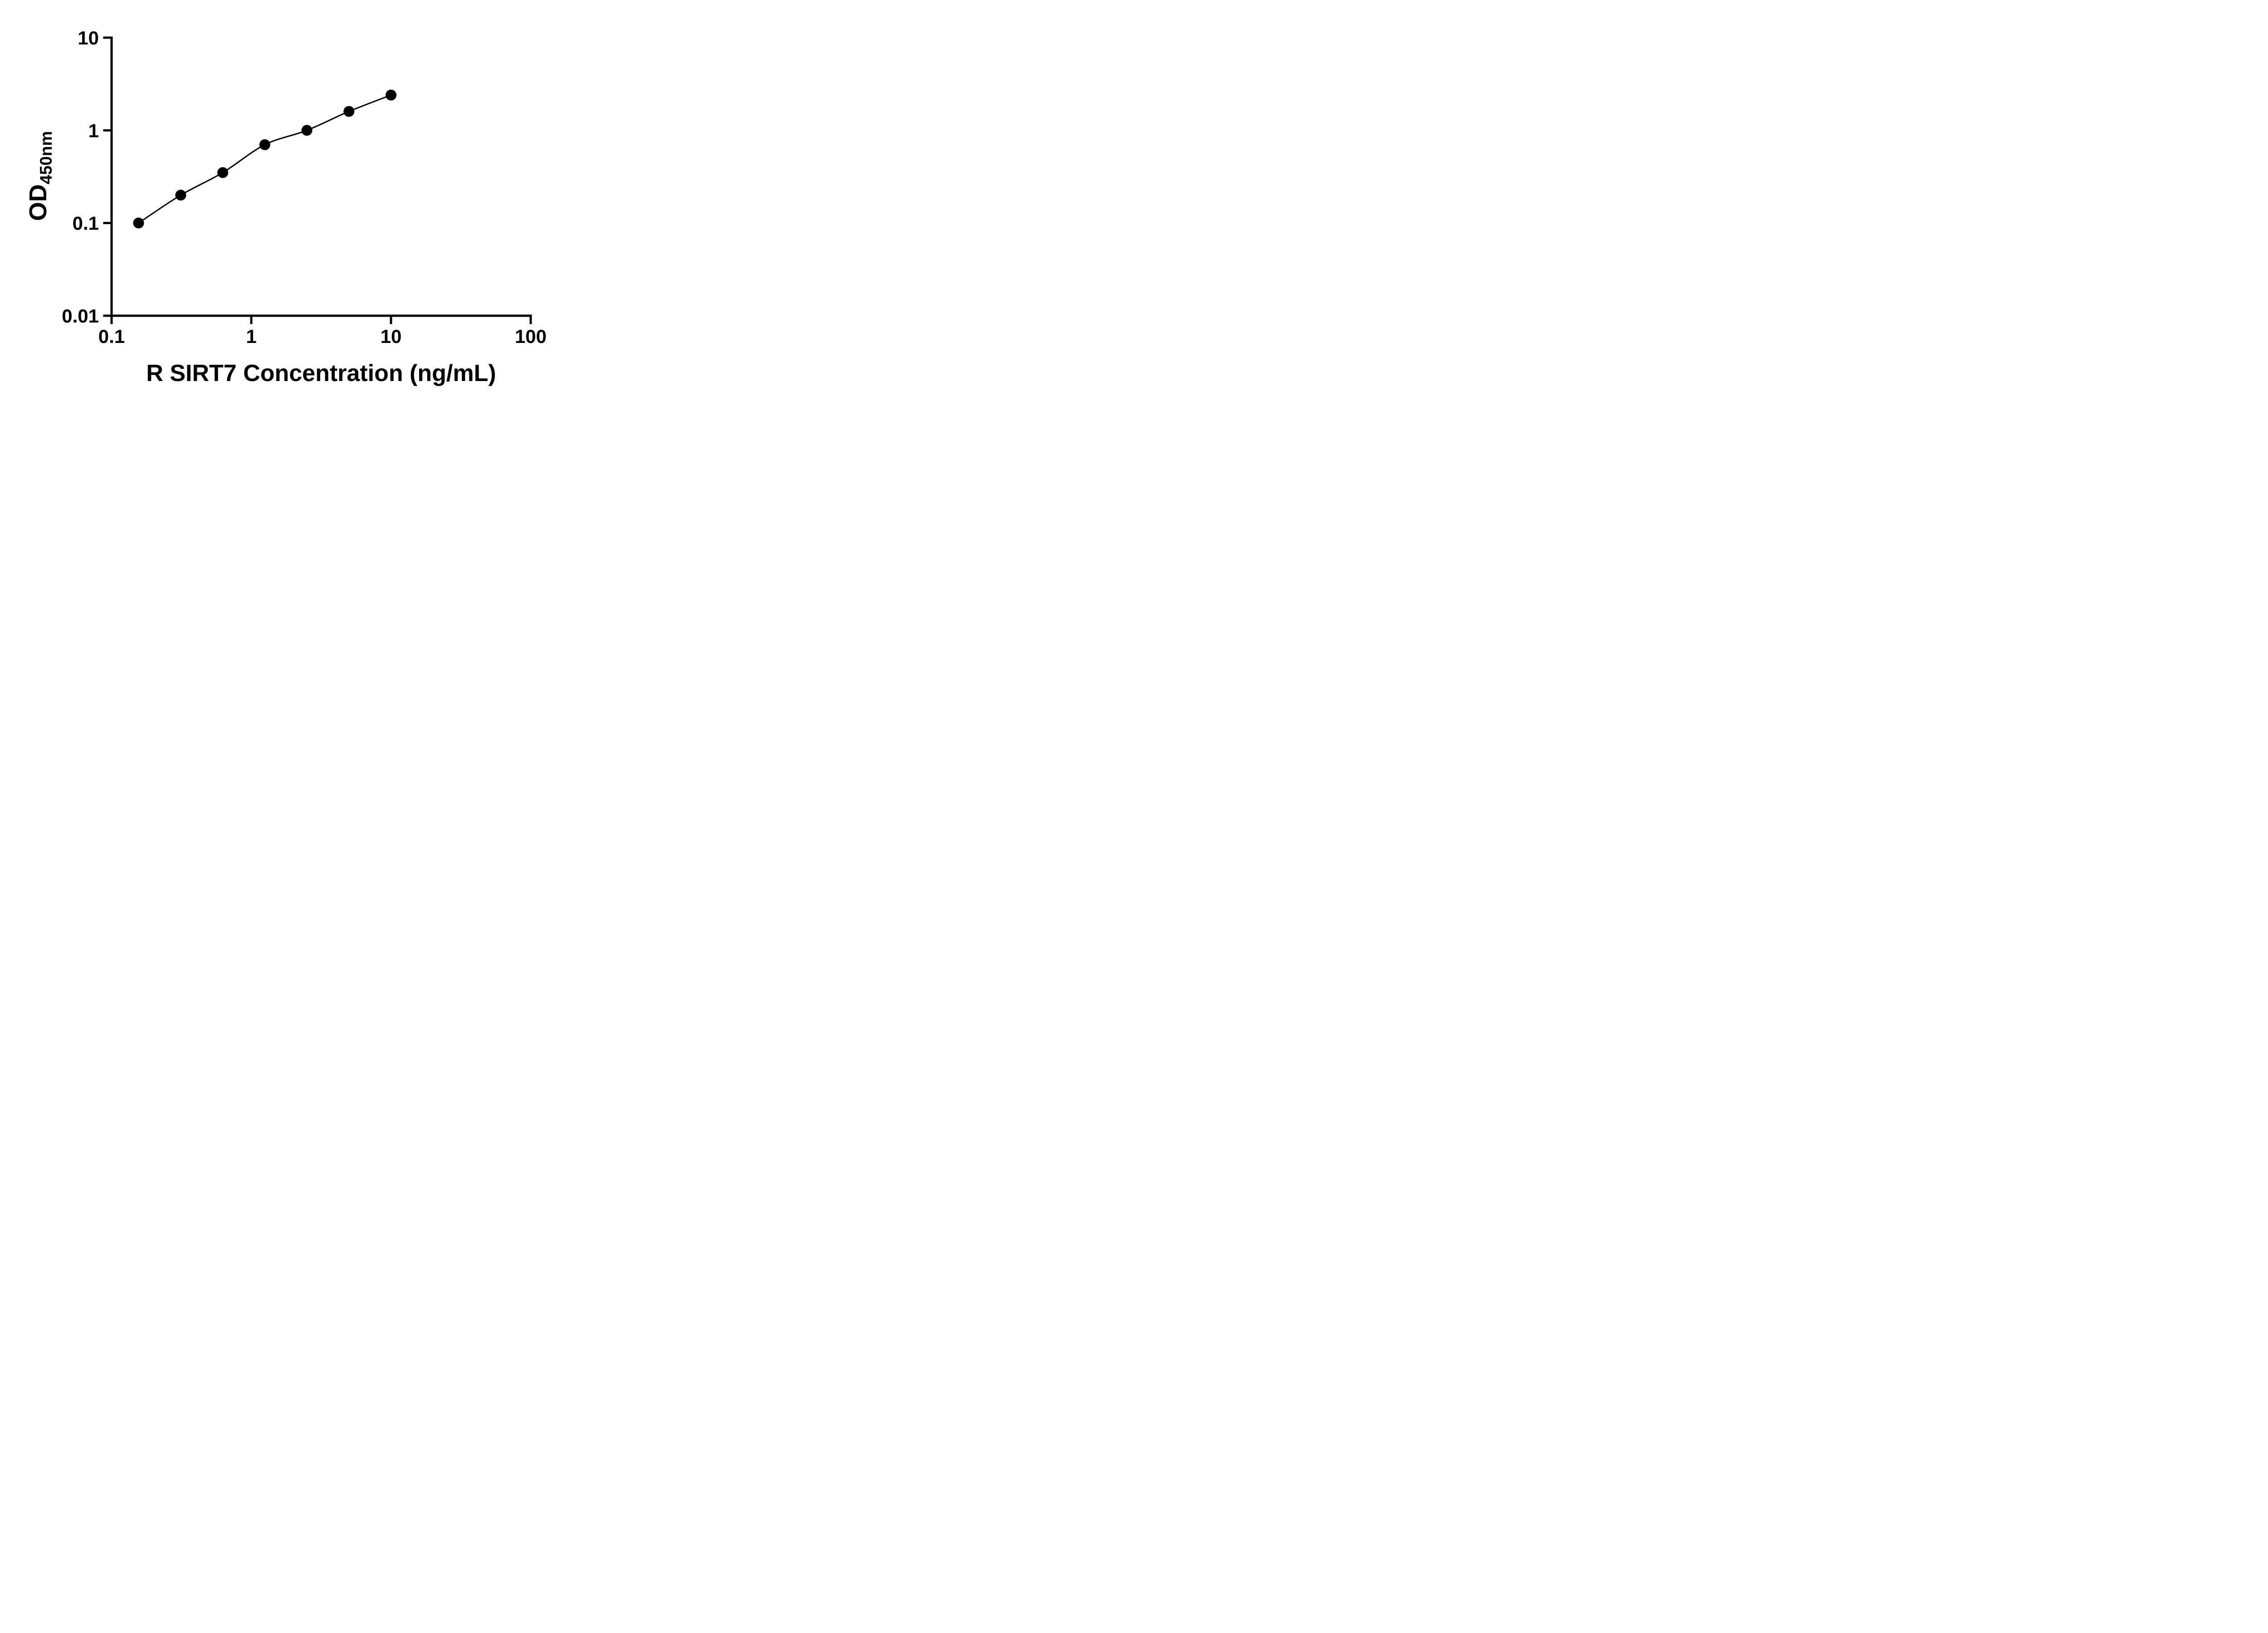 This screenshot has height=1633, width=2268. What do you see at coordinates (112, 336) in the screenshot?
I see `x-axis-tick-label: 0.1` at bounding box center [112, 336].